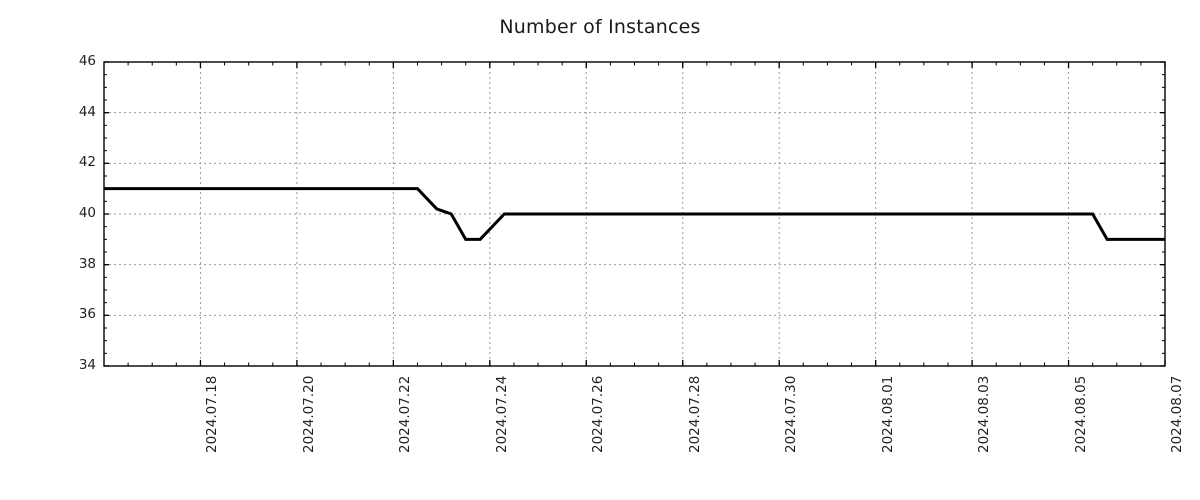  I want to click on x-tick-label: 2024.08.03, so click(984, 414).